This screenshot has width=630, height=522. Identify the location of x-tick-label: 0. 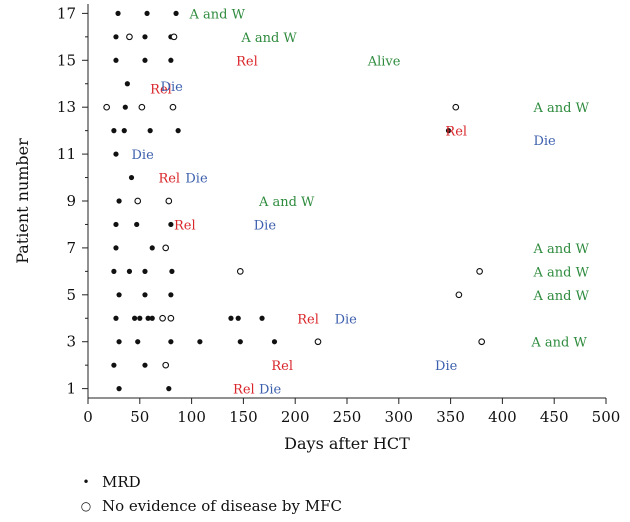
(88, 417).